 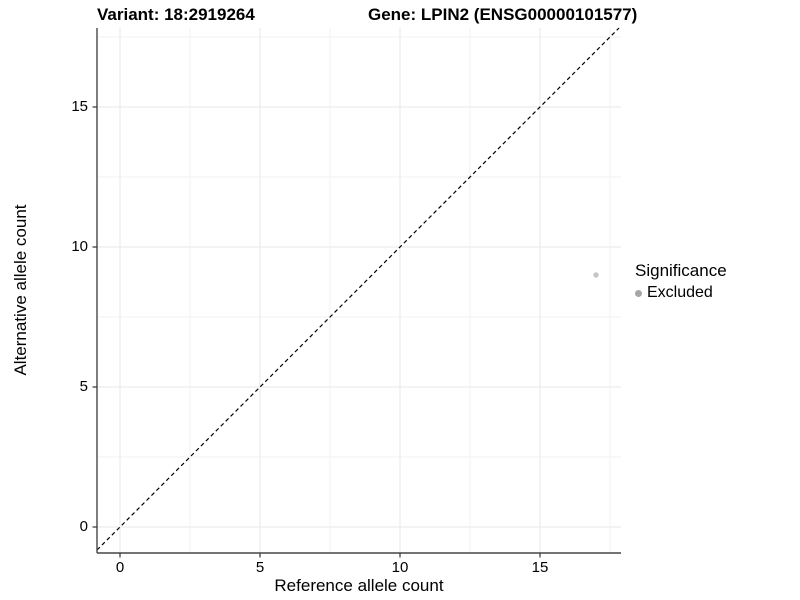 What do you see at coordinates (681, 270) in the screenshot?
I see `legend-title: Significance` at bounding box center [681, 270].